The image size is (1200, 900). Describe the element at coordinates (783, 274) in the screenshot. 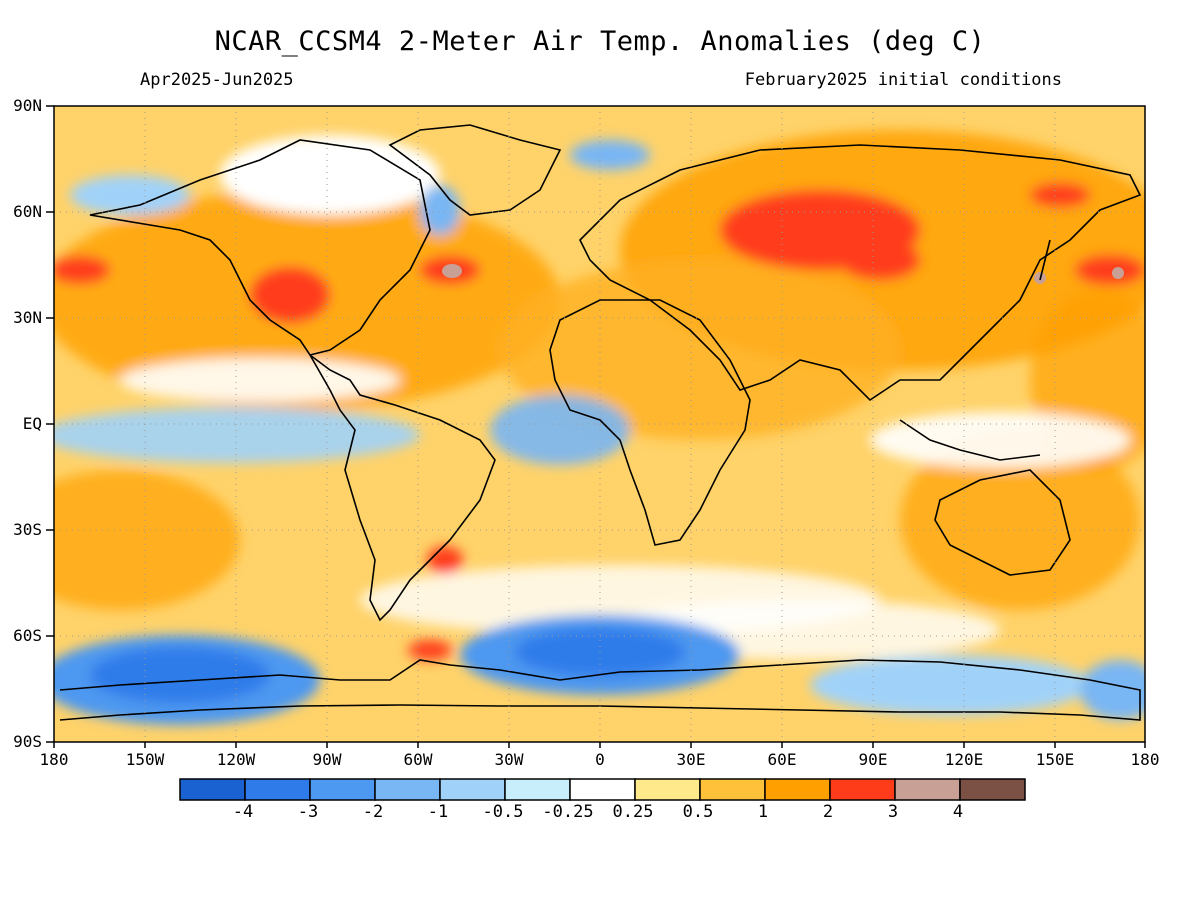

I see `extreme-anomaly-spots` at that location.